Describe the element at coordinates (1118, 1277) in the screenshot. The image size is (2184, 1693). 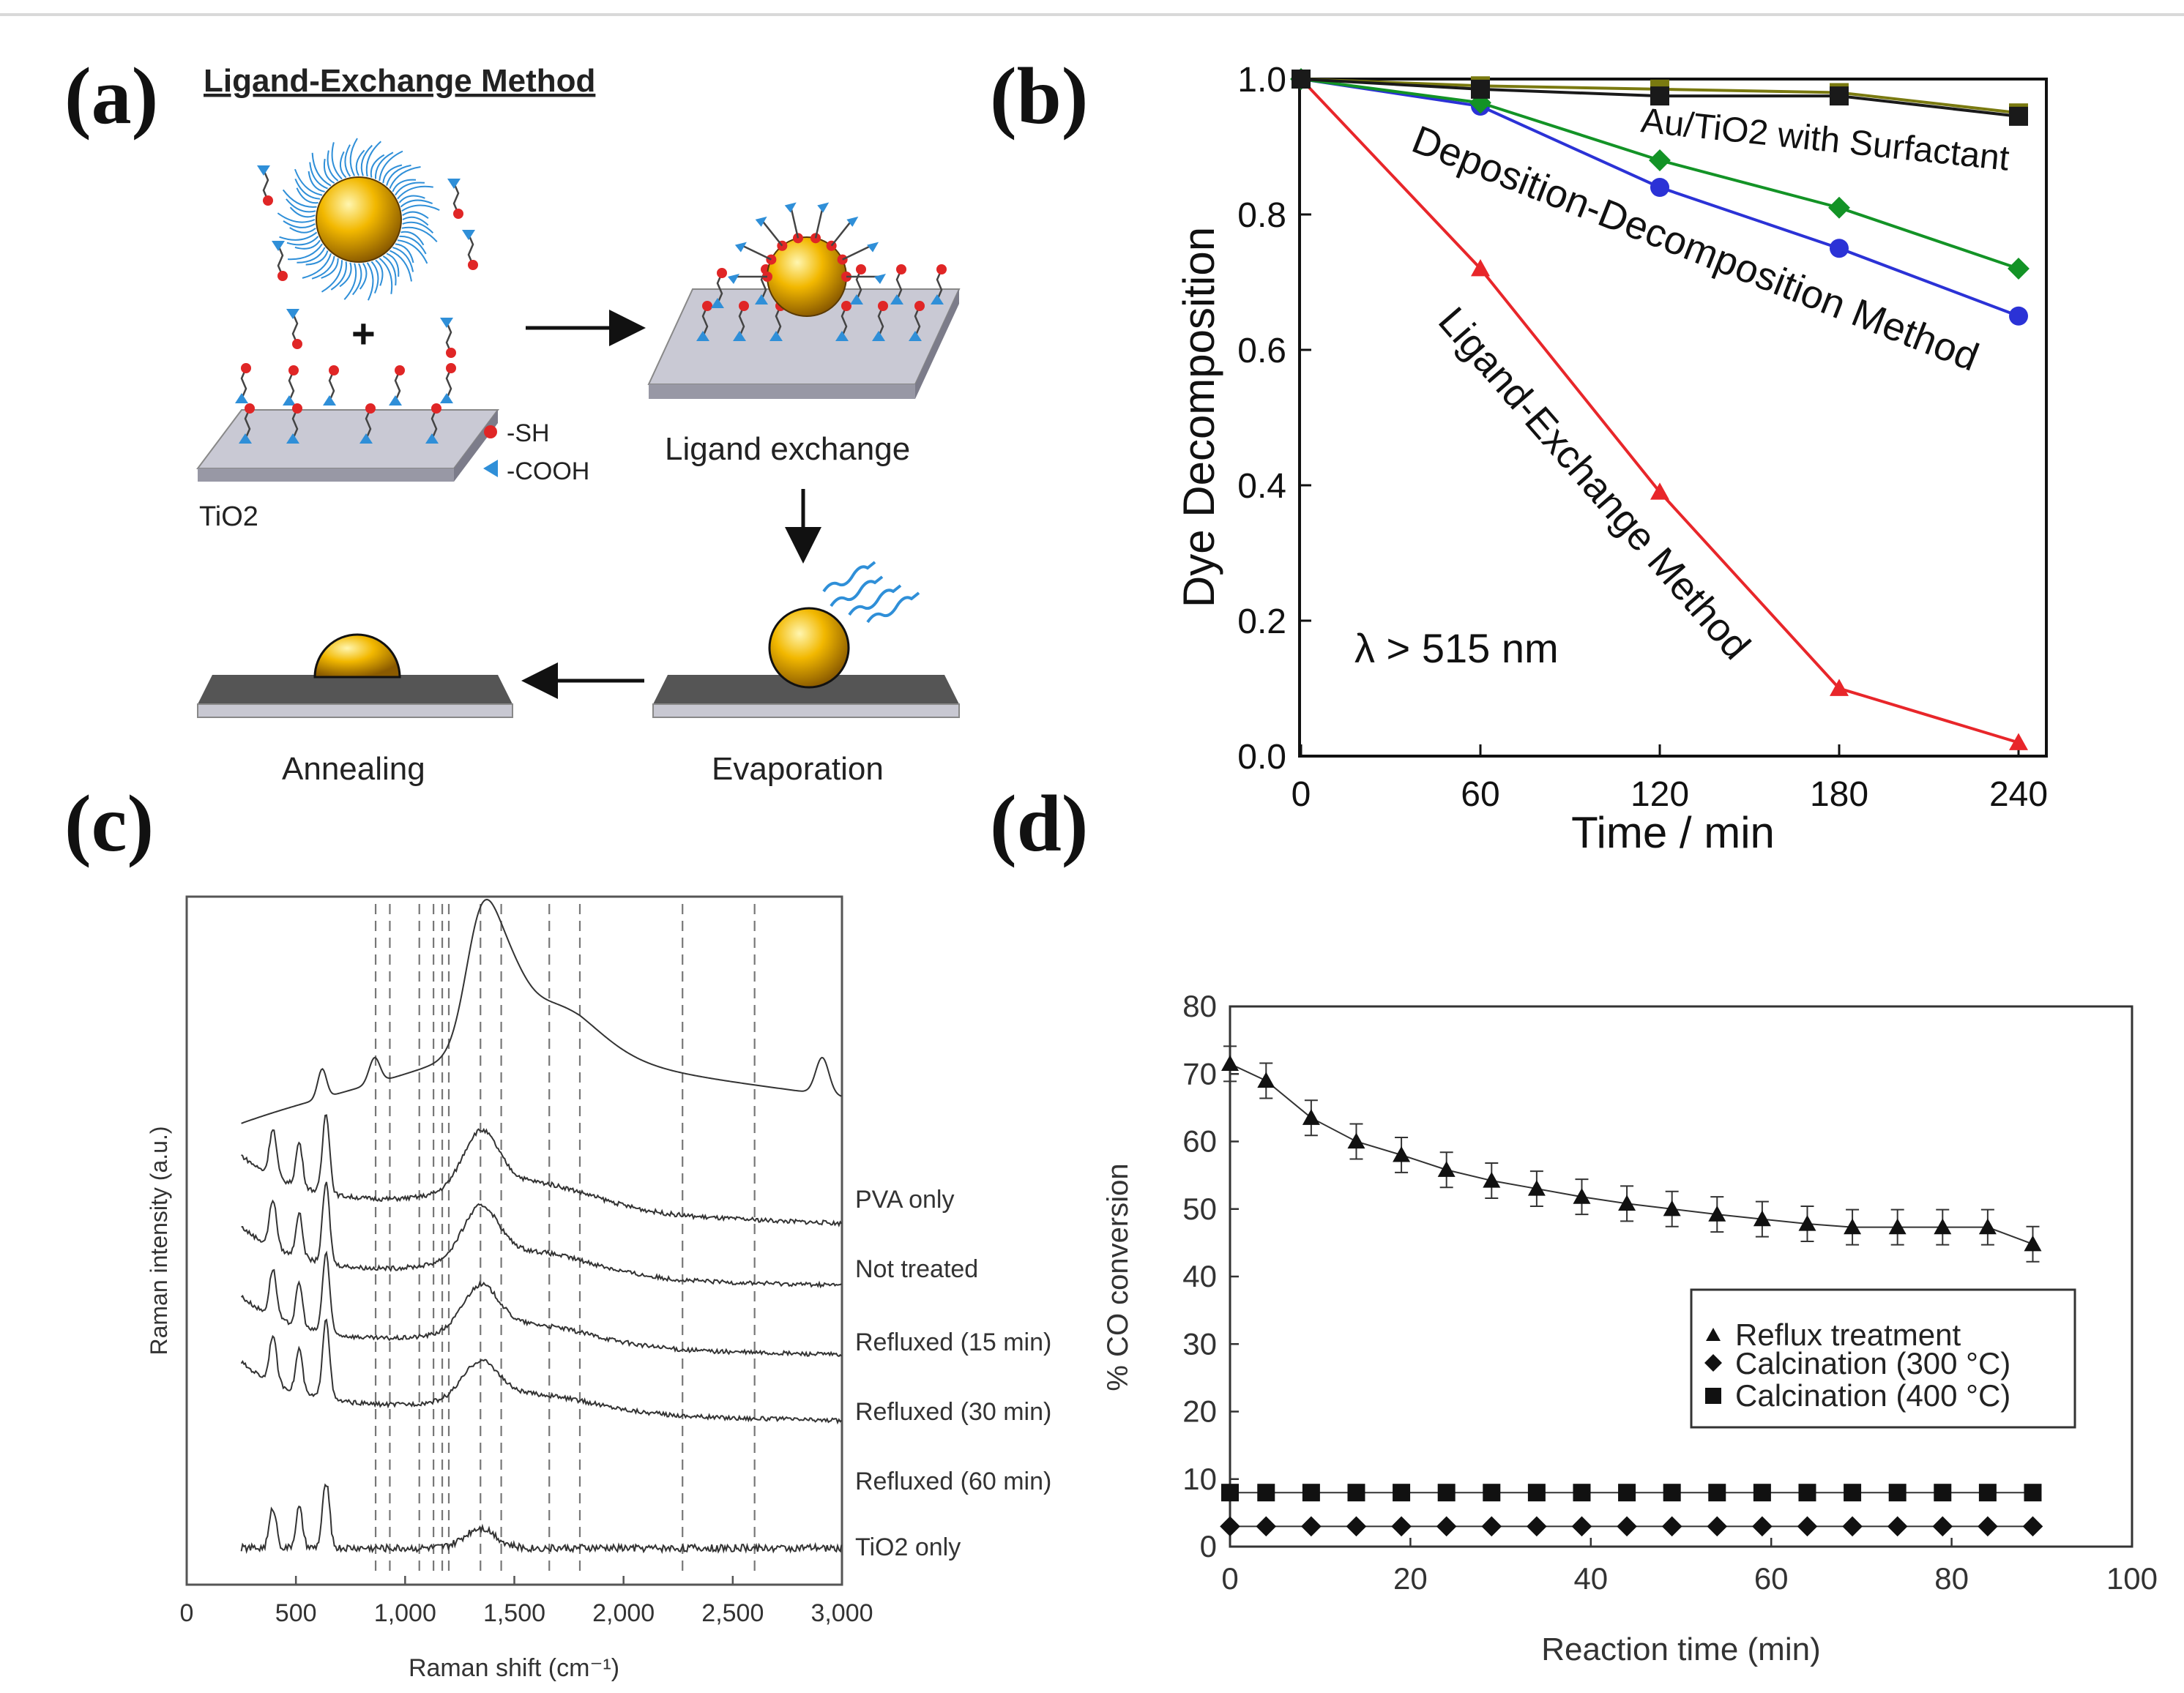
I see `chart-d-ylabel: % CO conversion` at that location.